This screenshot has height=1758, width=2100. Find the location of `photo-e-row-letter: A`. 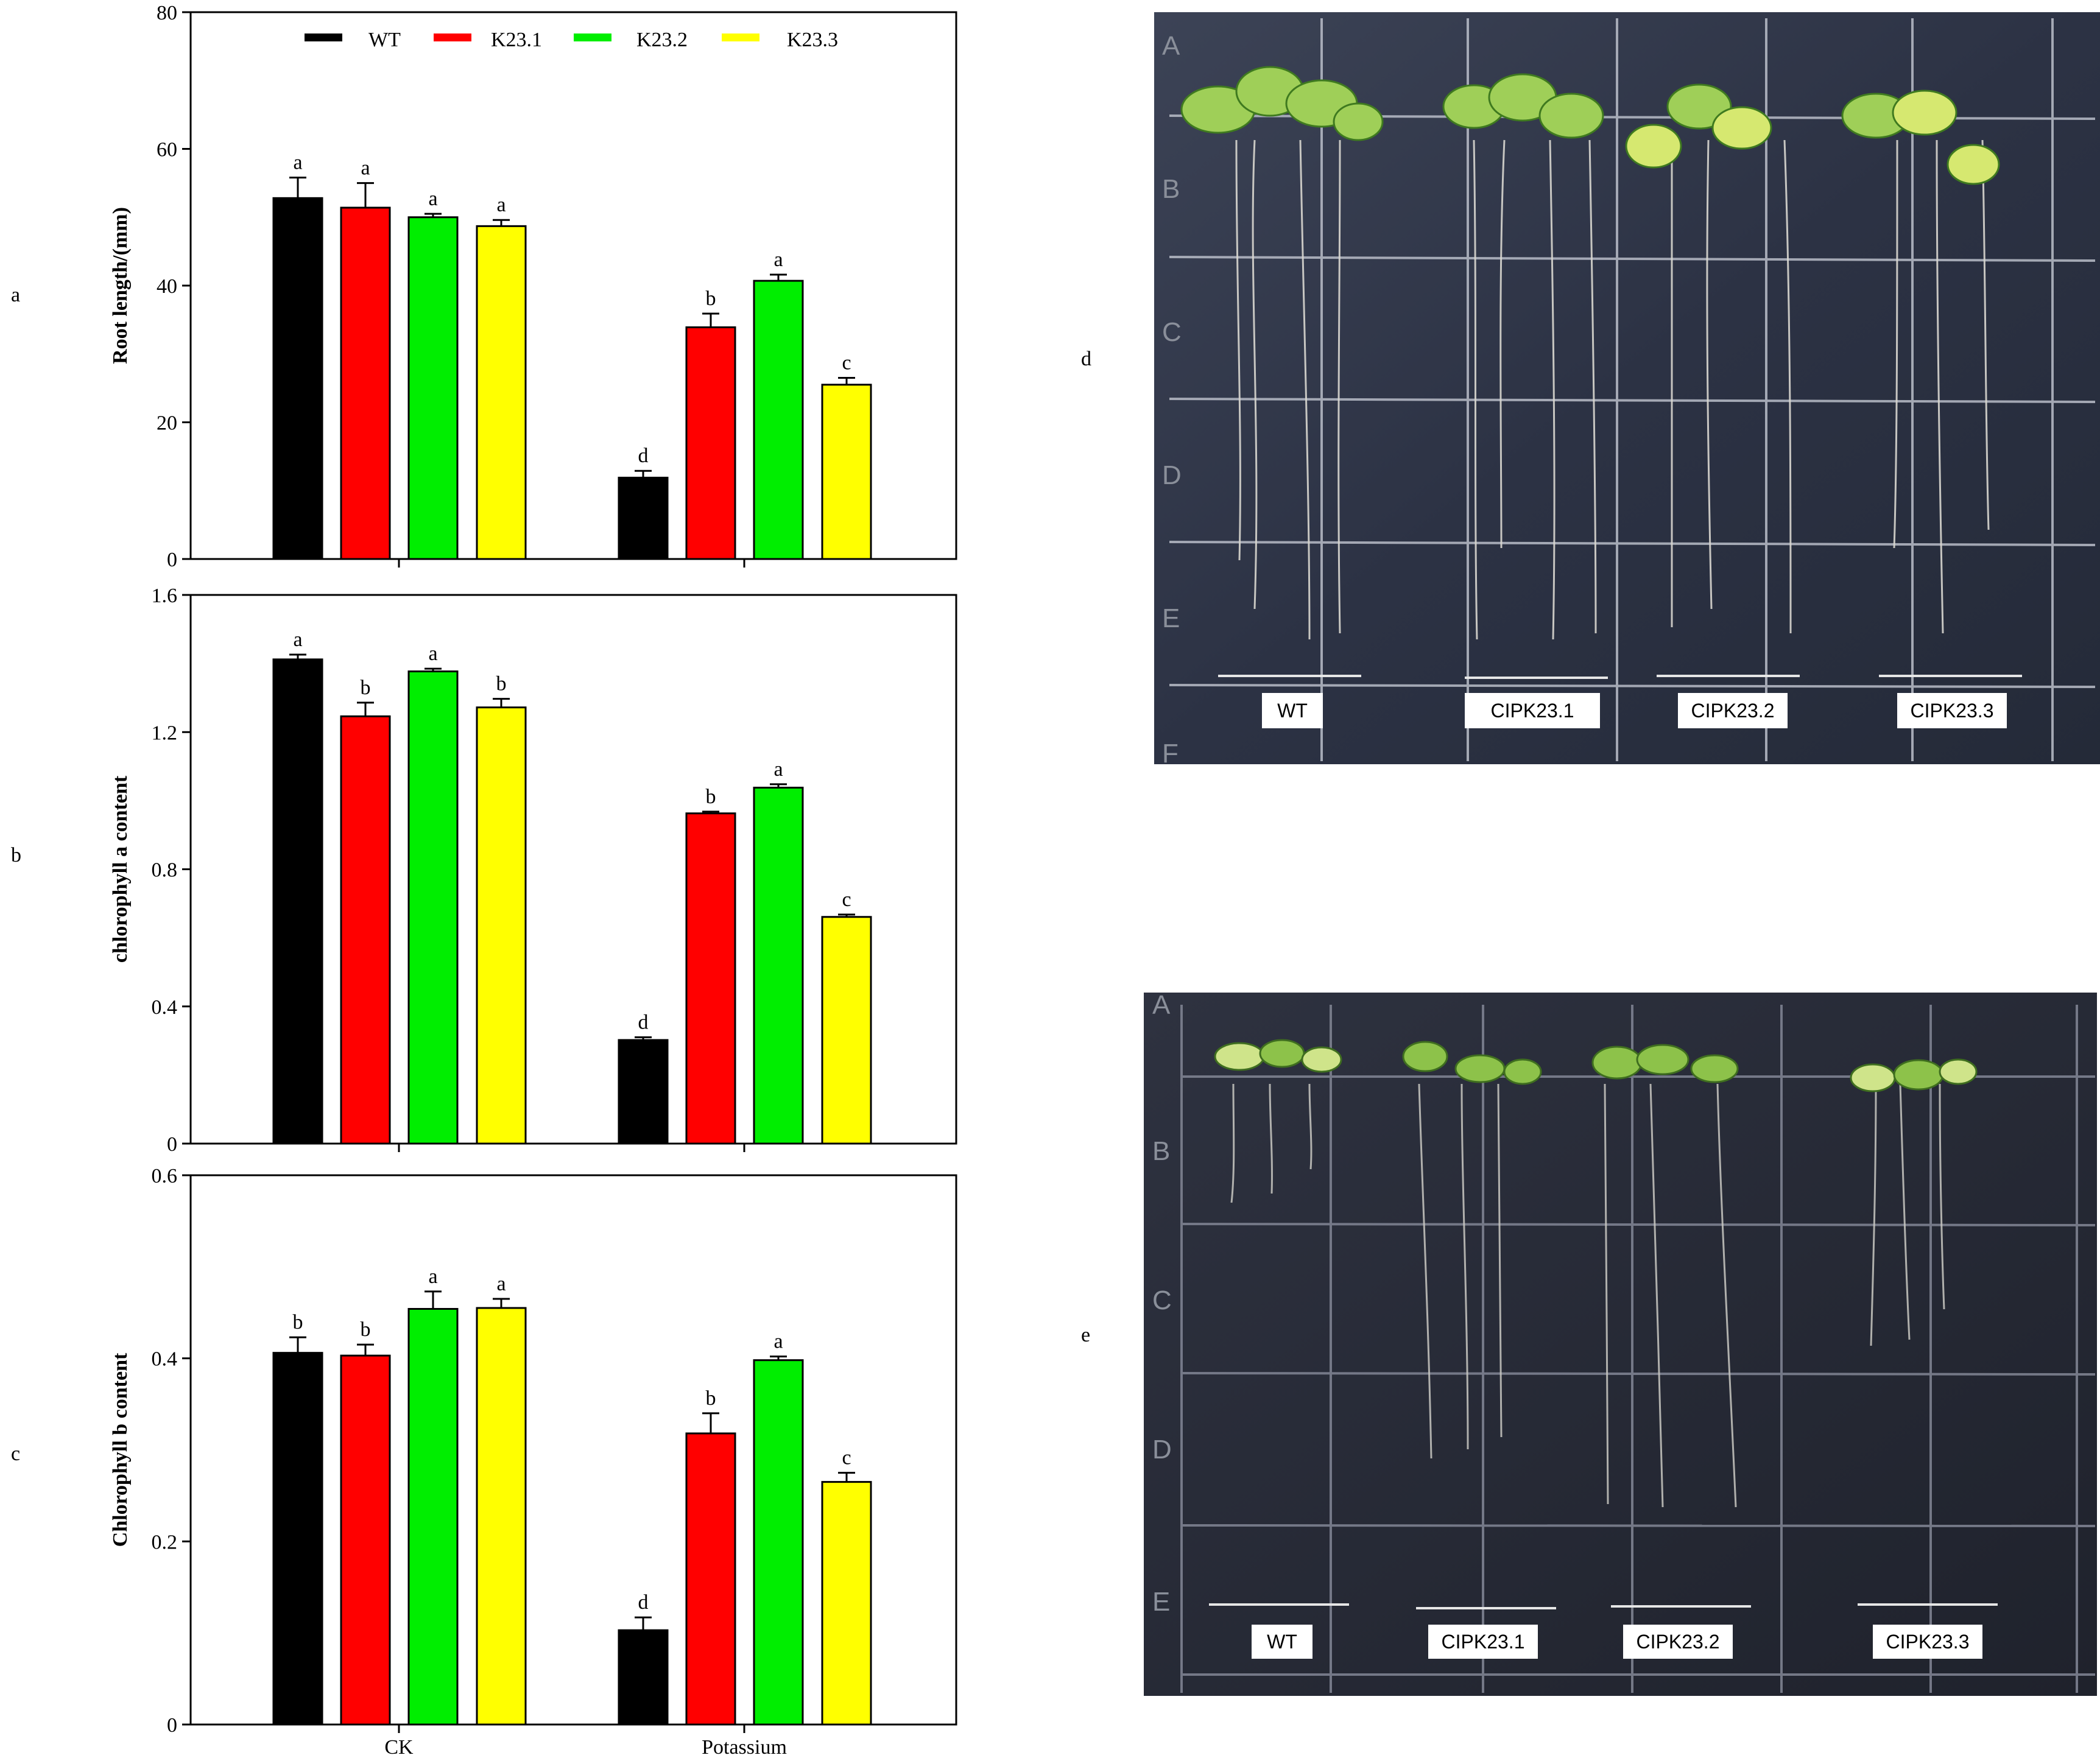

photo-e-row-letter: A is located at coordinates (1162, 1005).